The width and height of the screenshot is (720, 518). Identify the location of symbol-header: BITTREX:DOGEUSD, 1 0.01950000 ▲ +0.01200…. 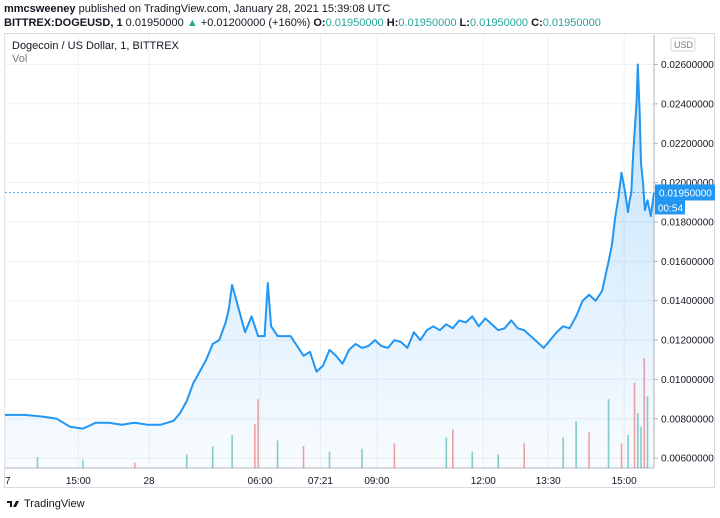
(302, 23).